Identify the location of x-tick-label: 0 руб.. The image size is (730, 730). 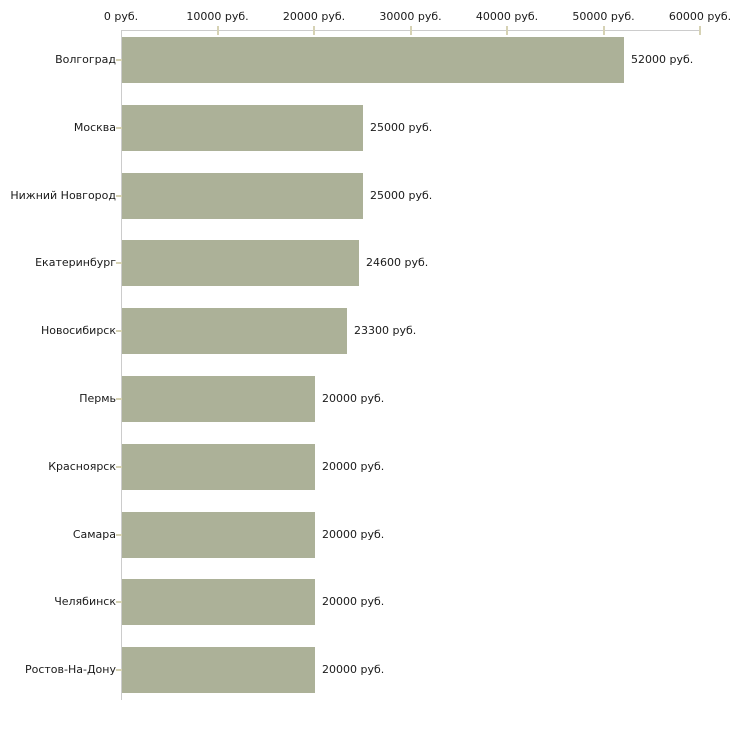
(121, 16).